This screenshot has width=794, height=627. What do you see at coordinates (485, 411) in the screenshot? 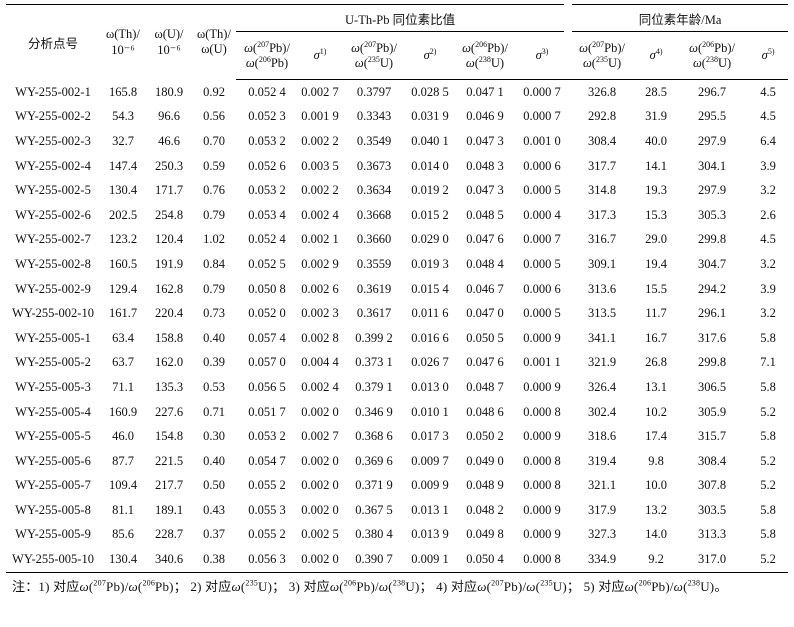
I see `table-cell: 0.048 6` at bounding box center [485, 411].